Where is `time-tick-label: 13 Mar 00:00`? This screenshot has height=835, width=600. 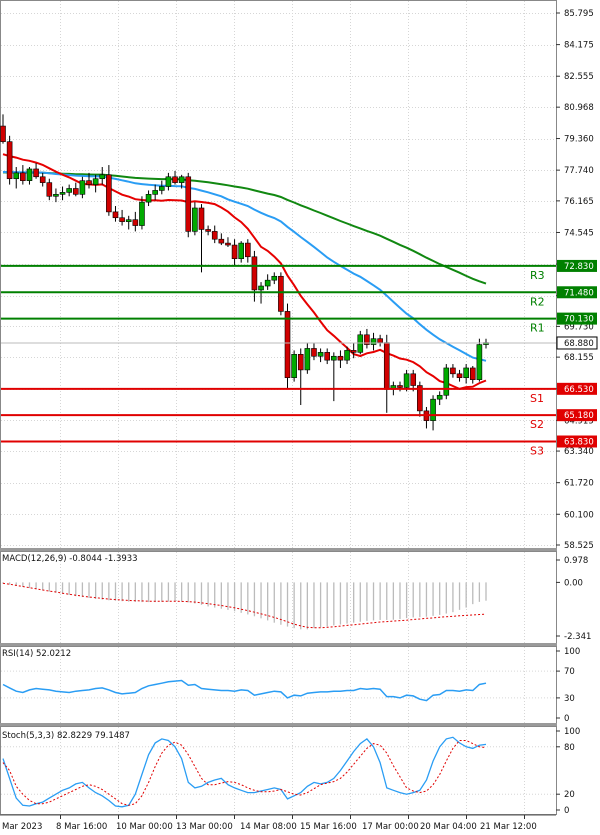 time-tick-label: 13 Mar 00:00 is located at coordinates (204, 827).